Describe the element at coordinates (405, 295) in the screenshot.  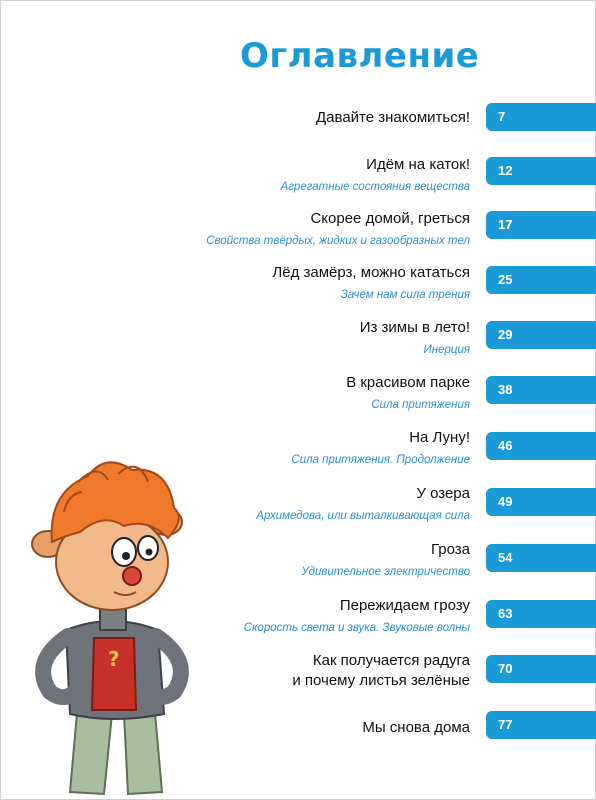
I see `toc-entry-subtitle: Зачем нам сила трения` at that location.